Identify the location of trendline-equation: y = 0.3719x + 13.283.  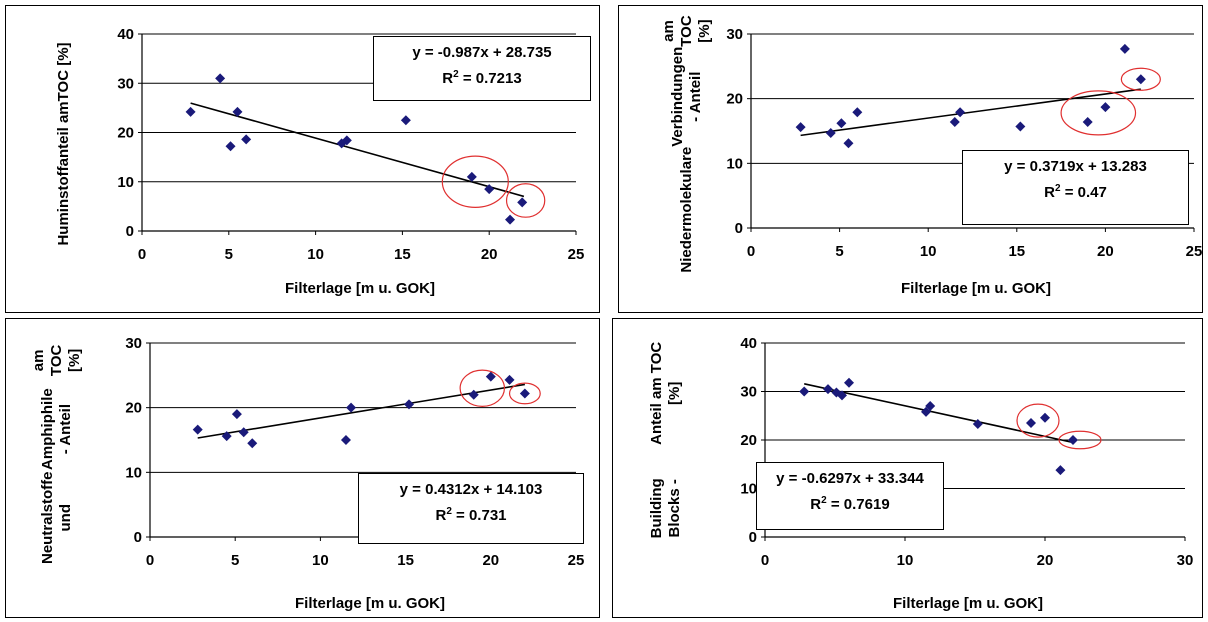
(1075, 166).